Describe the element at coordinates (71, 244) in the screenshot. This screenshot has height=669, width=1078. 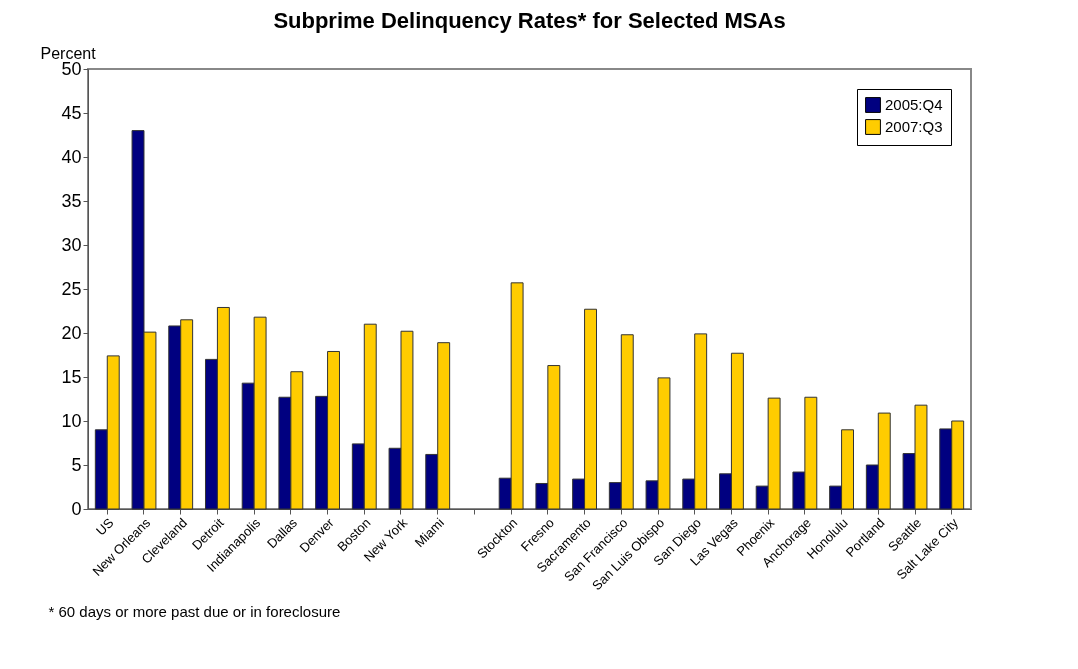
I see `y-tick-label: 30` at that location.